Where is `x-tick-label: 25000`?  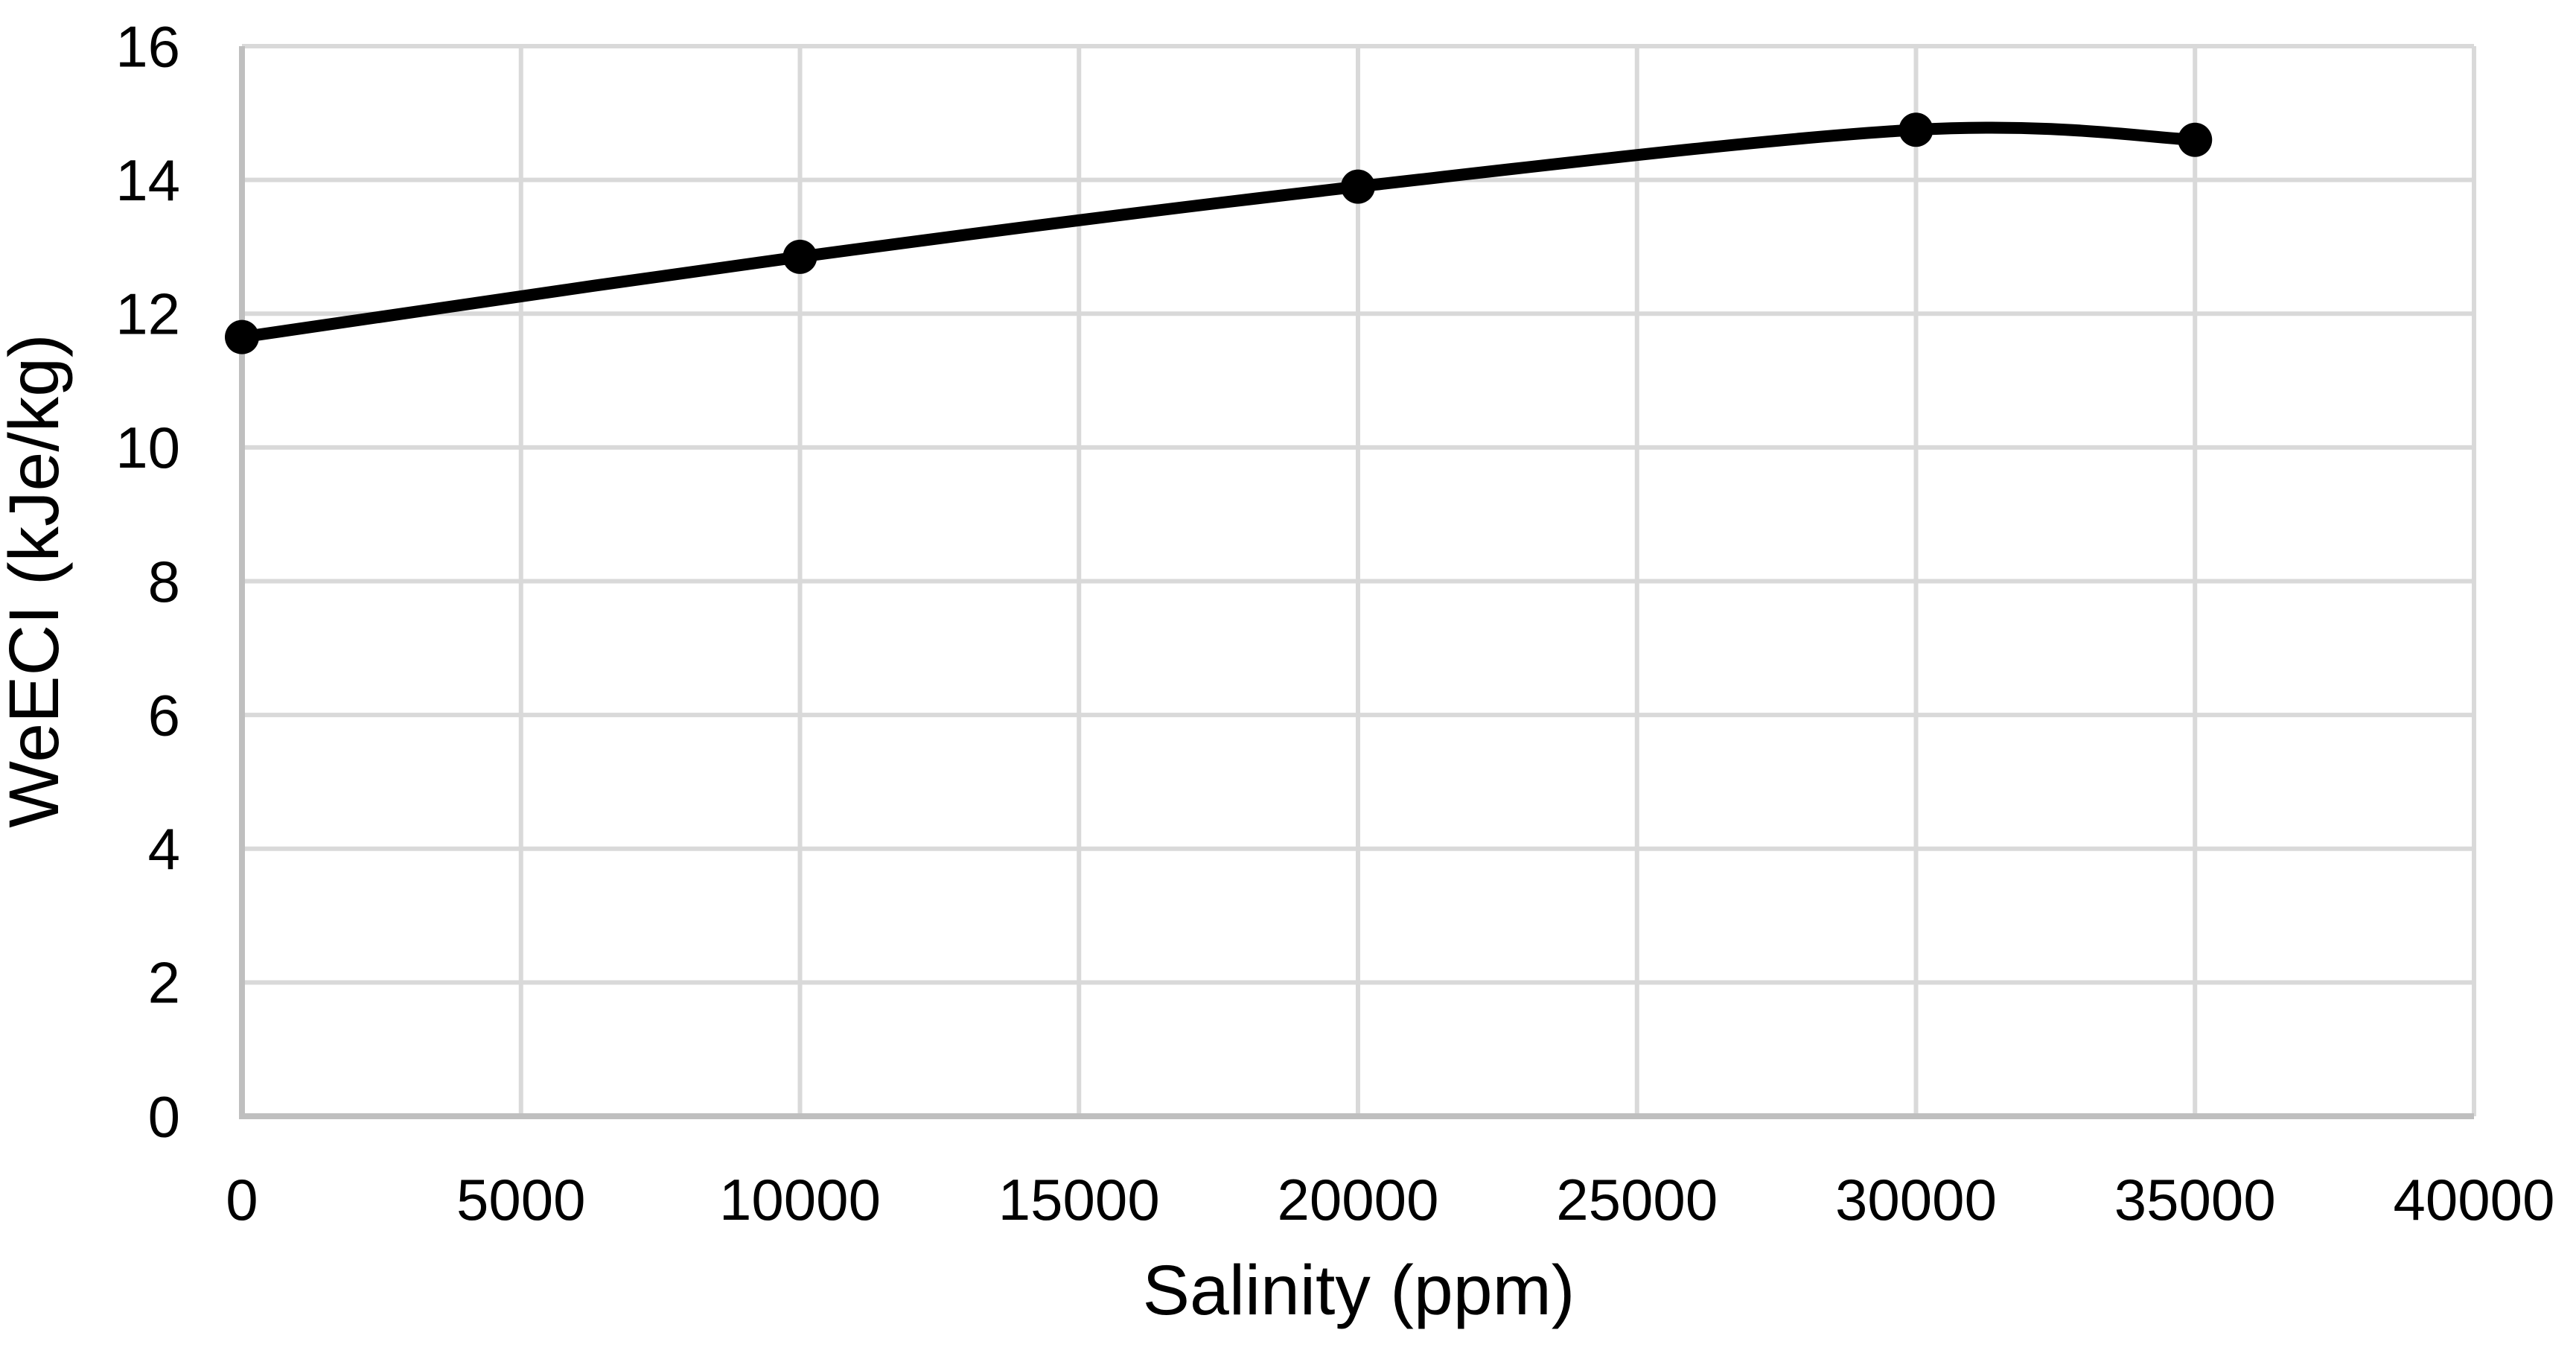 x-tick-label: 25000 is located at coordinates (1637, 1199).